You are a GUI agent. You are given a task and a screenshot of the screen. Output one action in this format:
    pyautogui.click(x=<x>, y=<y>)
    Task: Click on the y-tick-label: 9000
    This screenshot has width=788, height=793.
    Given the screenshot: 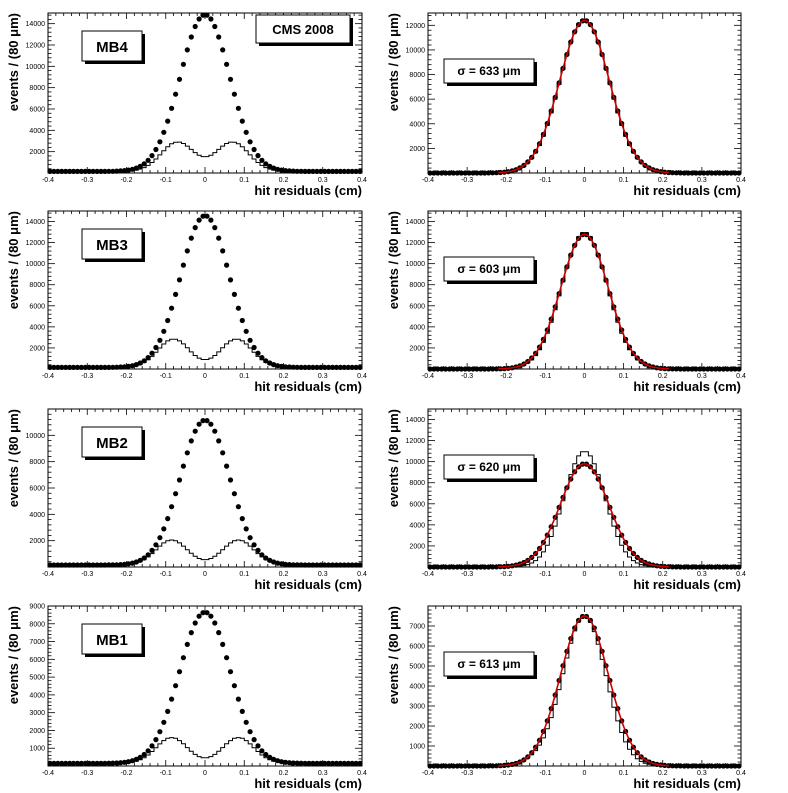 What is the action you would take?
    pyautogui.click(x=37, y=607)
    